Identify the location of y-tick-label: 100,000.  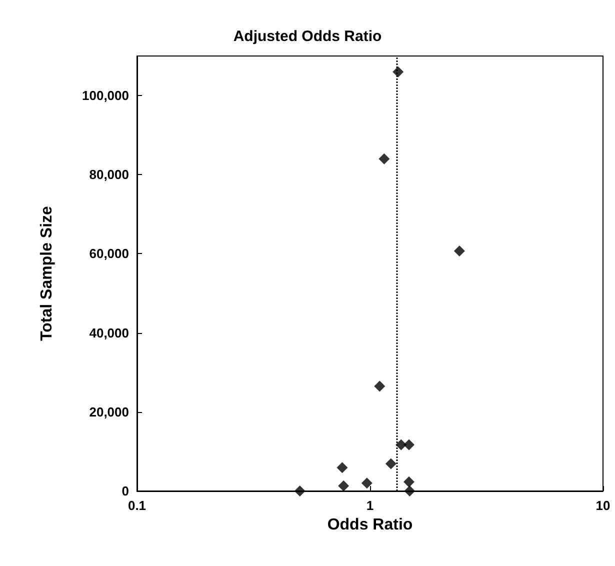
(105, 96).